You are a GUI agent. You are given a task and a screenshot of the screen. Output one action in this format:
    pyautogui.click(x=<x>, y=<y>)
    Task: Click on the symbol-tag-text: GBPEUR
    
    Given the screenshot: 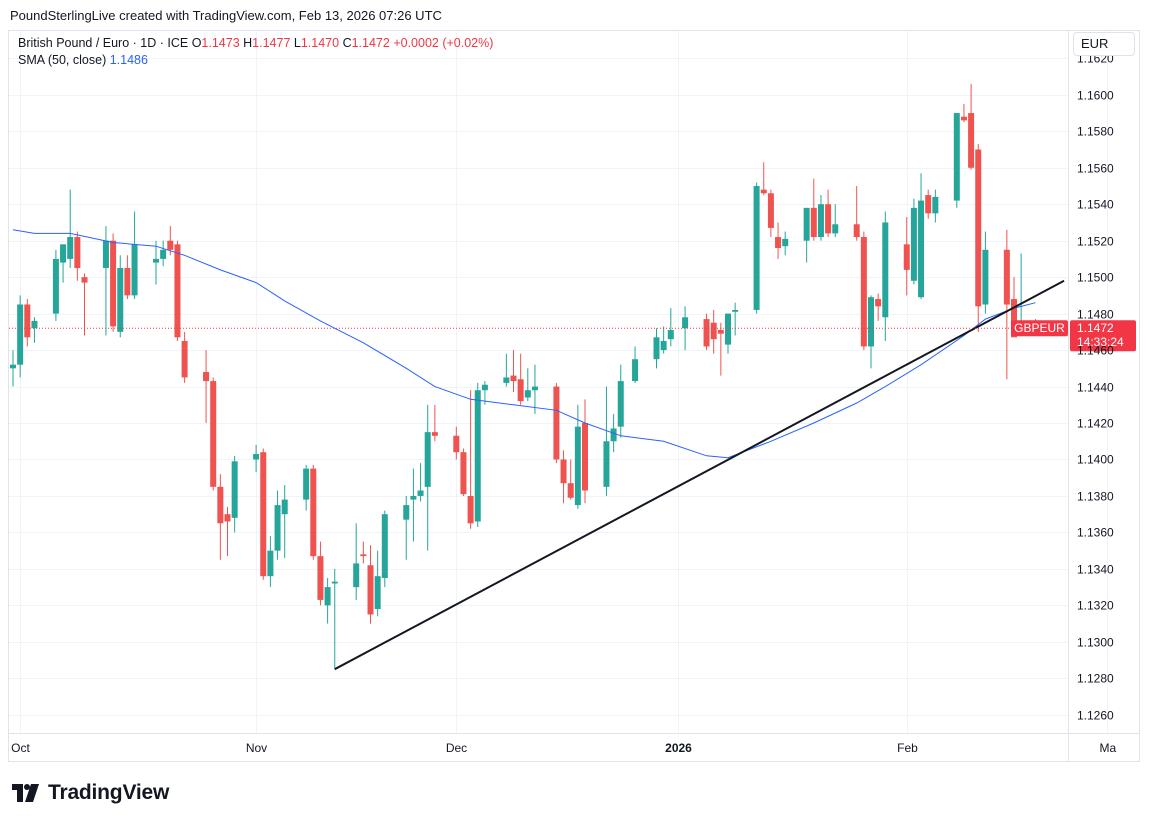 What is the action you would take?
    pyautogui.click(x=1039, y=328)
    